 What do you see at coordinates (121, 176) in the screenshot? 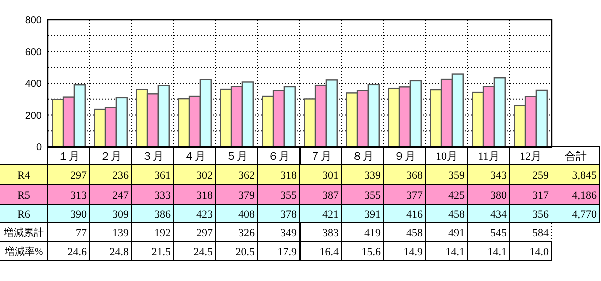
I see `data-label: 236` at bounding box center [121, 176].